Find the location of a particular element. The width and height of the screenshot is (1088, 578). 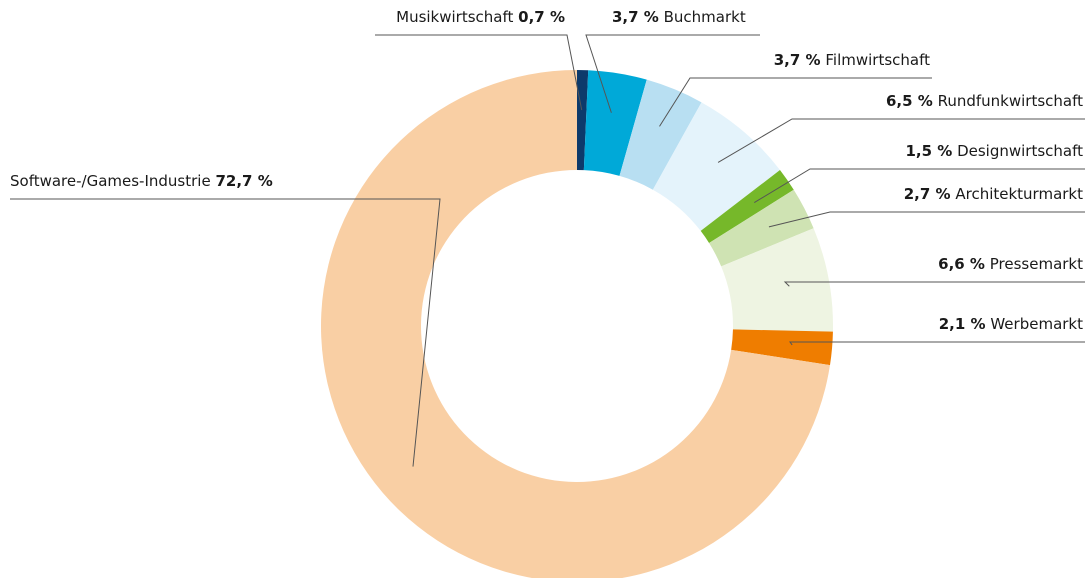

segment-label: Software-/Games-Industrie 72,7 % is located at coordinates (141, 181).